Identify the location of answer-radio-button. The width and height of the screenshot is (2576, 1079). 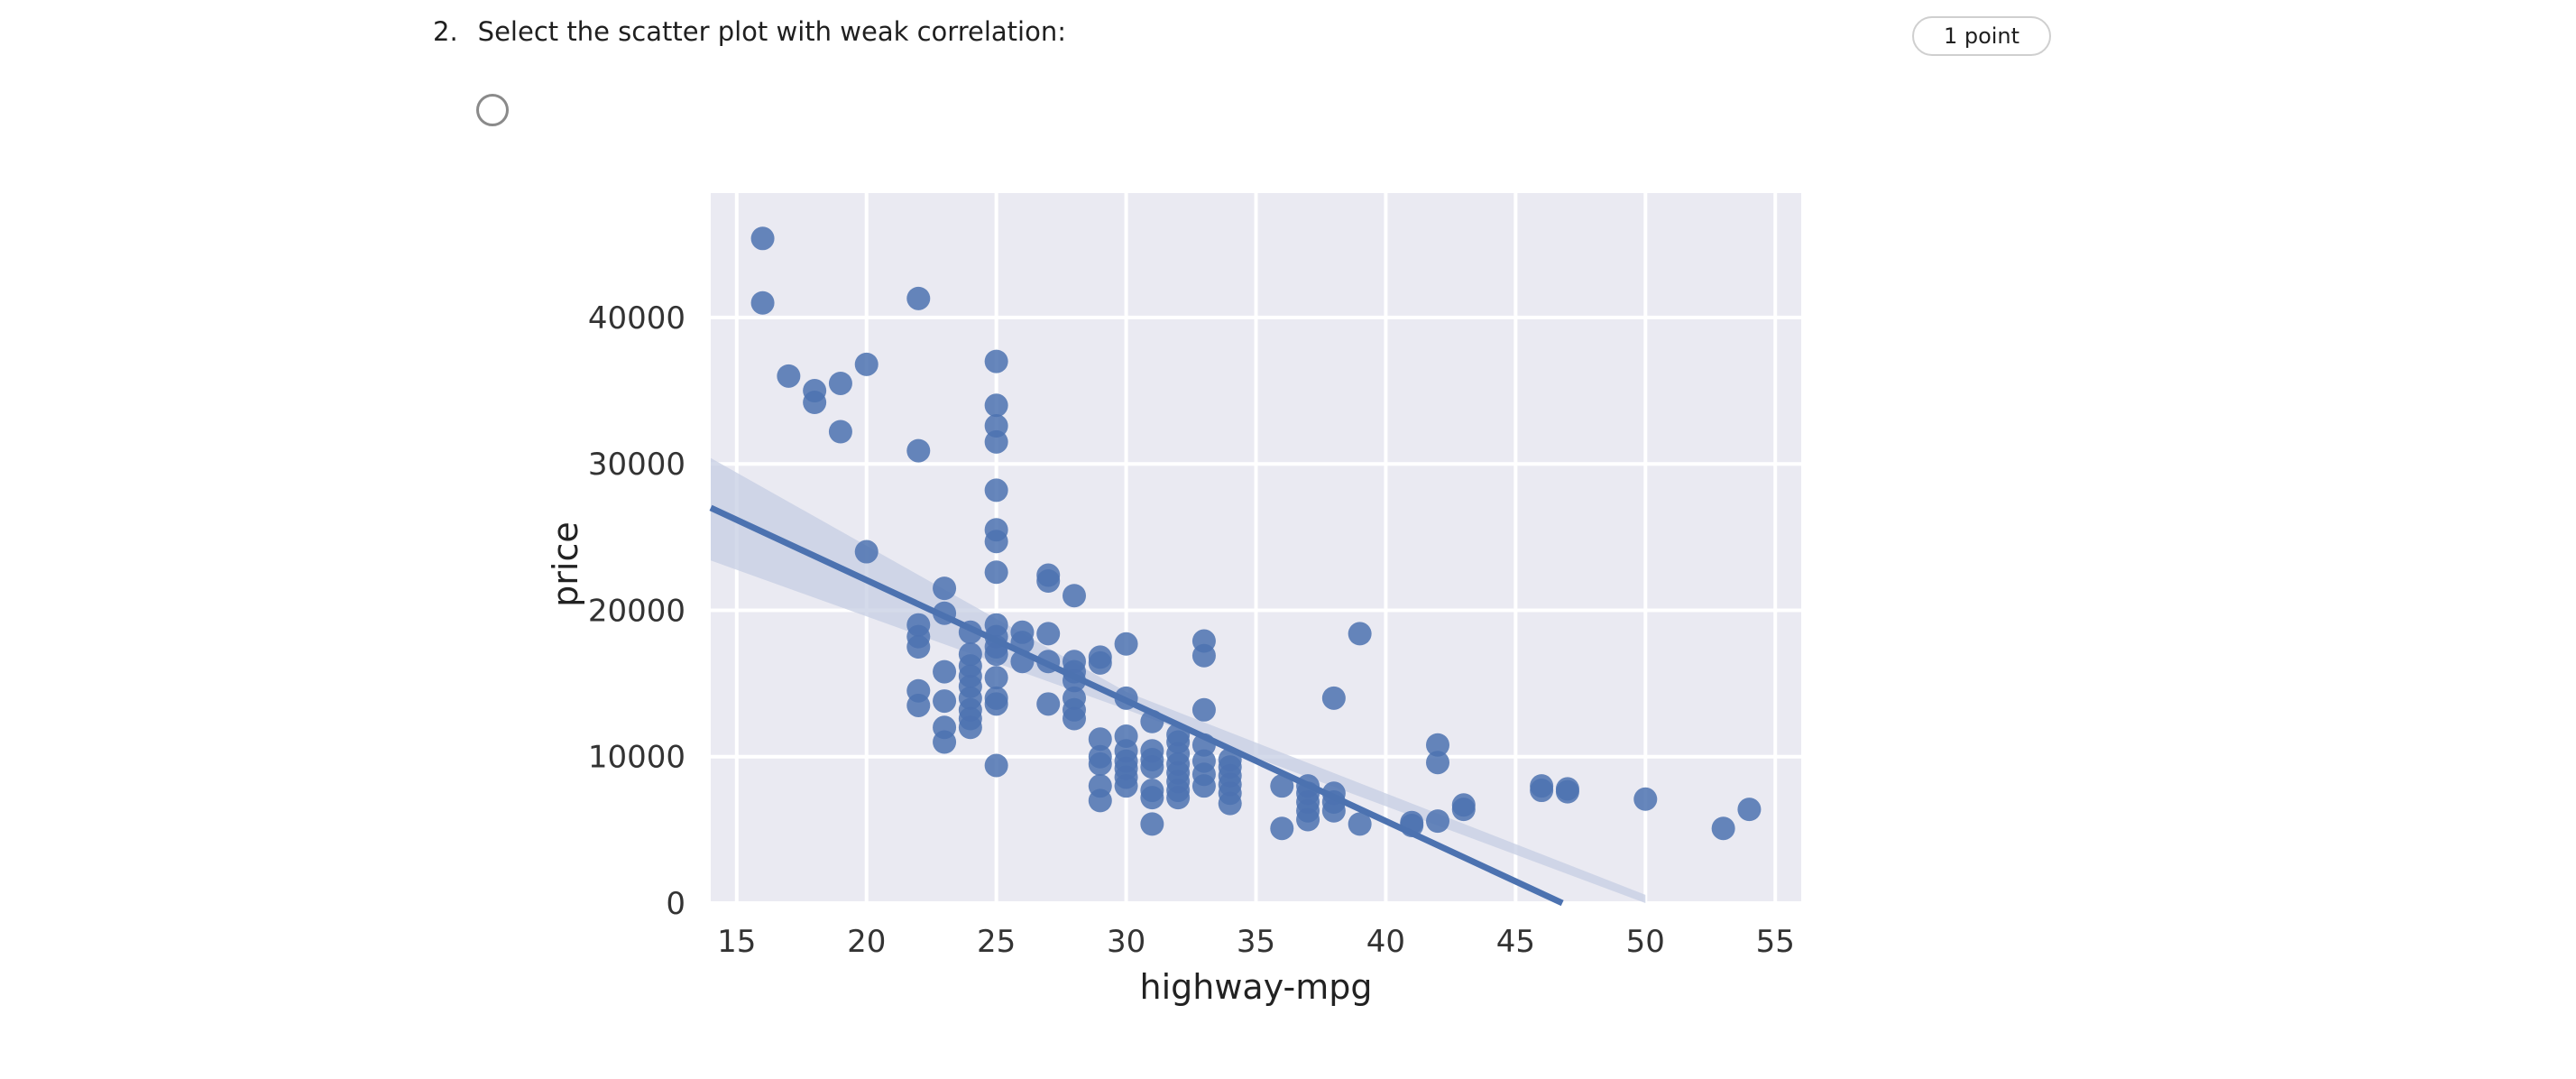
(493, 110).